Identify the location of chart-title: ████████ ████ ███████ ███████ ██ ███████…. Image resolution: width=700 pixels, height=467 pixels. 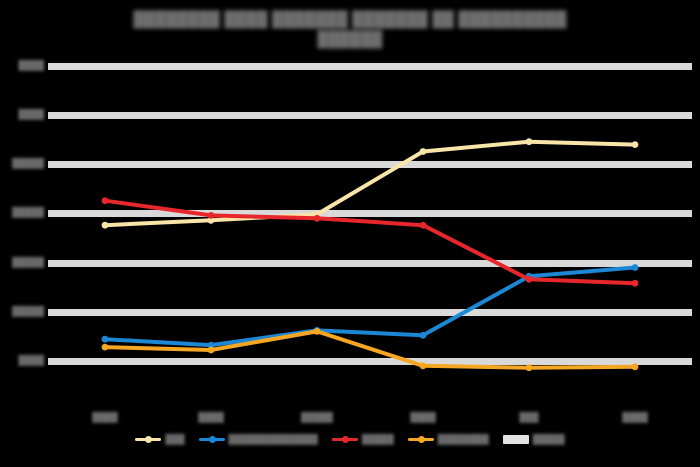
(350, 29).